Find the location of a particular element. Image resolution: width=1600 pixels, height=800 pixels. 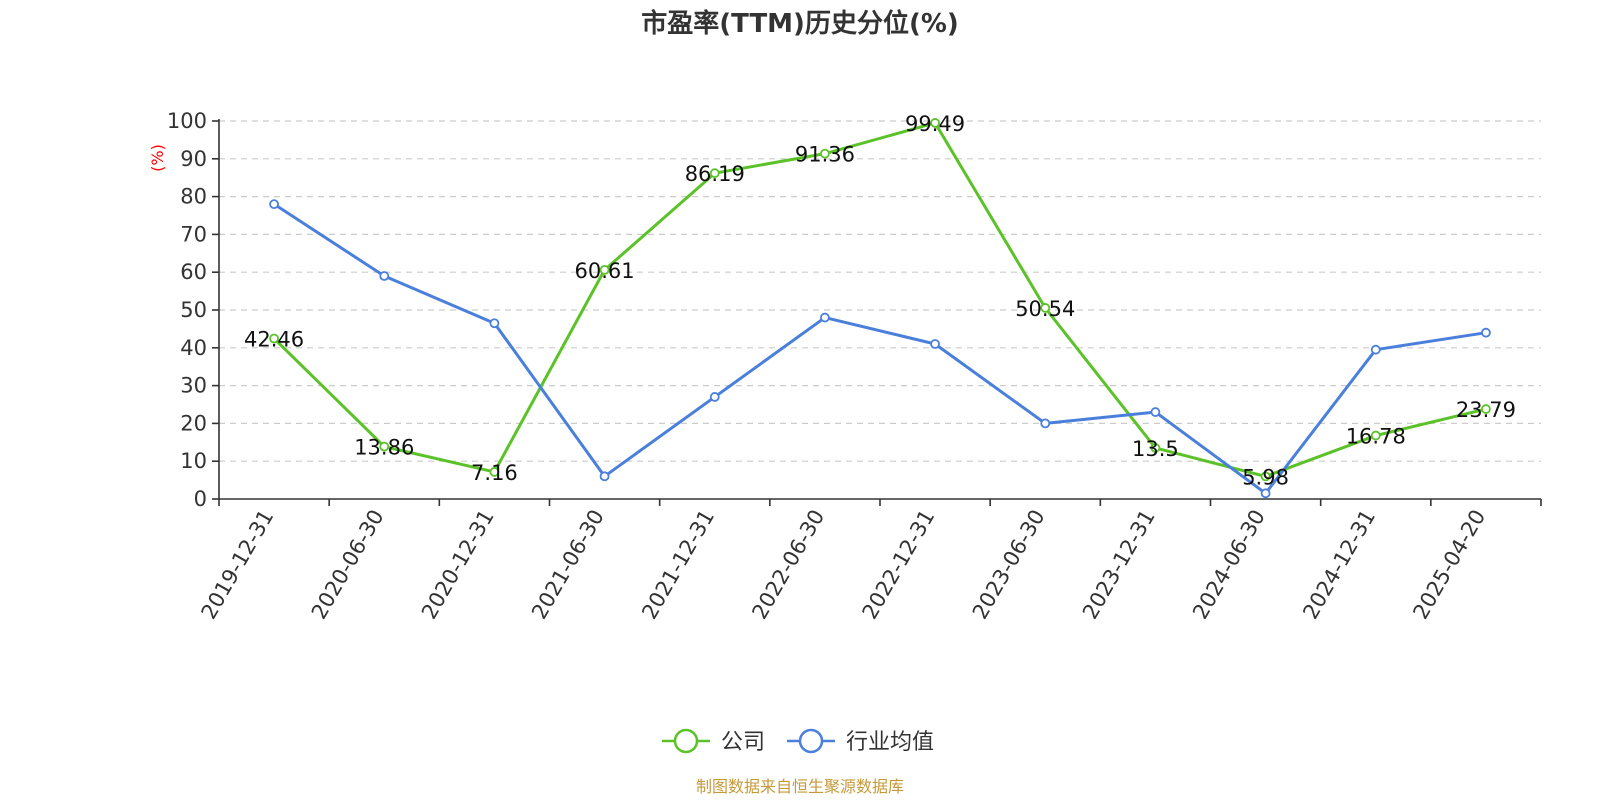

y-axis-label: (%) is located at coordinates (157, 158).